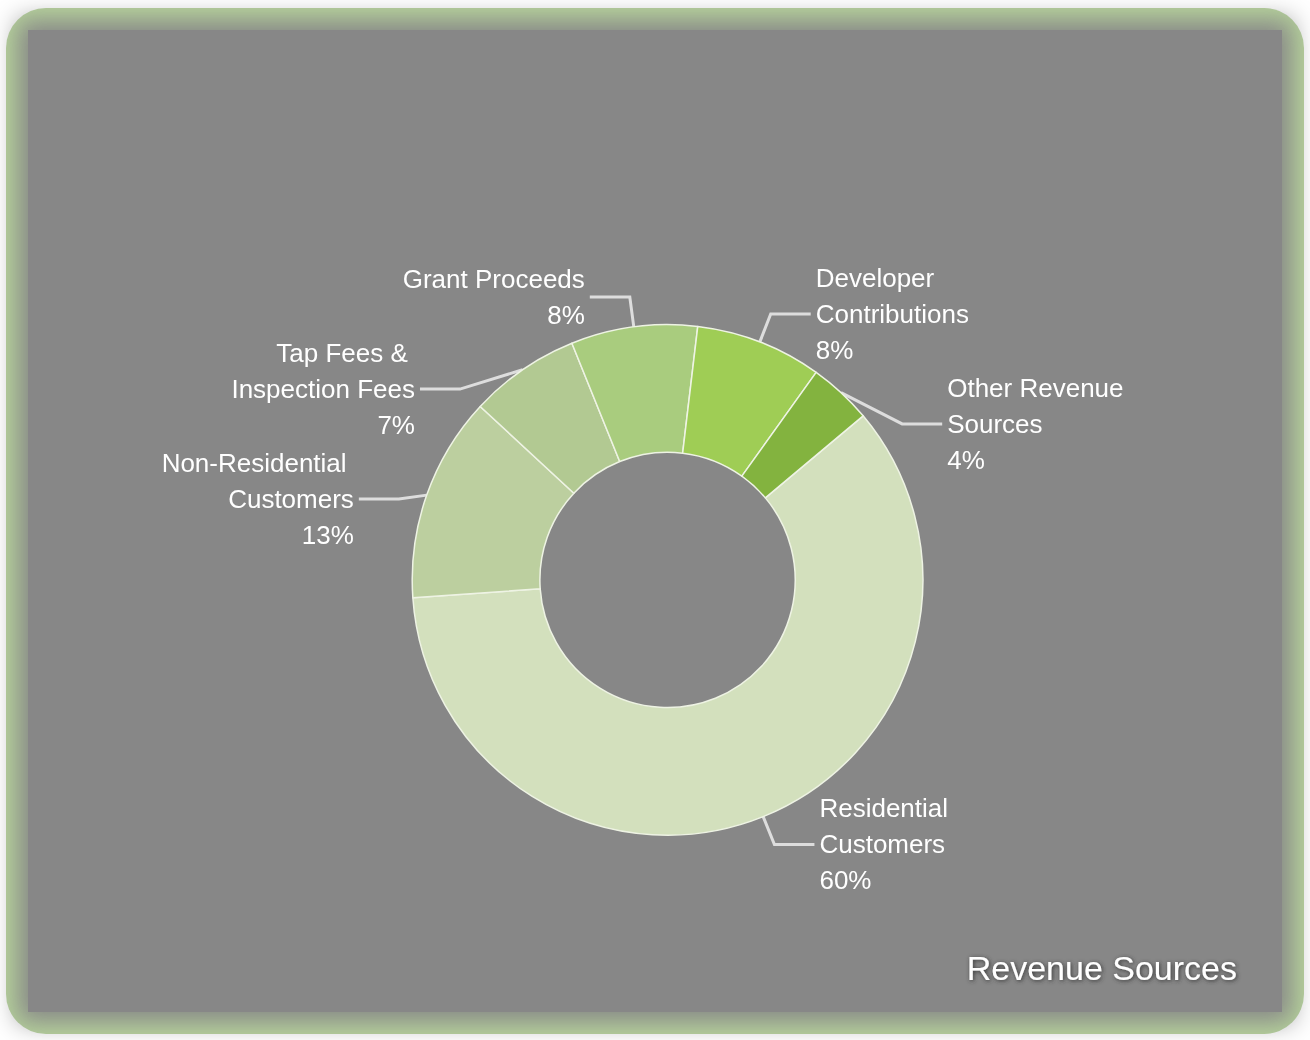  Describe the element at coordinates (1102, 968) in the screenshot. I see `text: Revenue Sources` at that location.